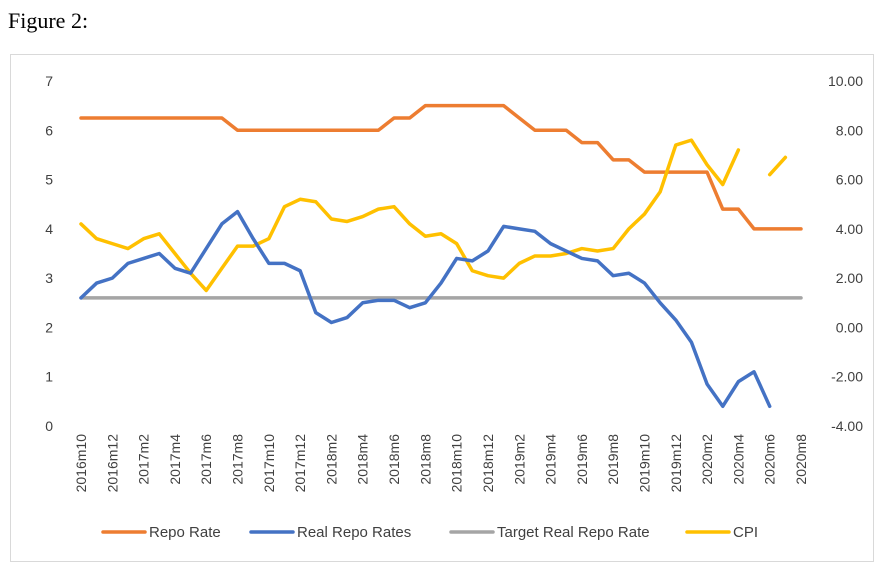  Describe the element at coordinates (49, 229) in the screenshot. I see `left-y-tick-label: 4` at that location.